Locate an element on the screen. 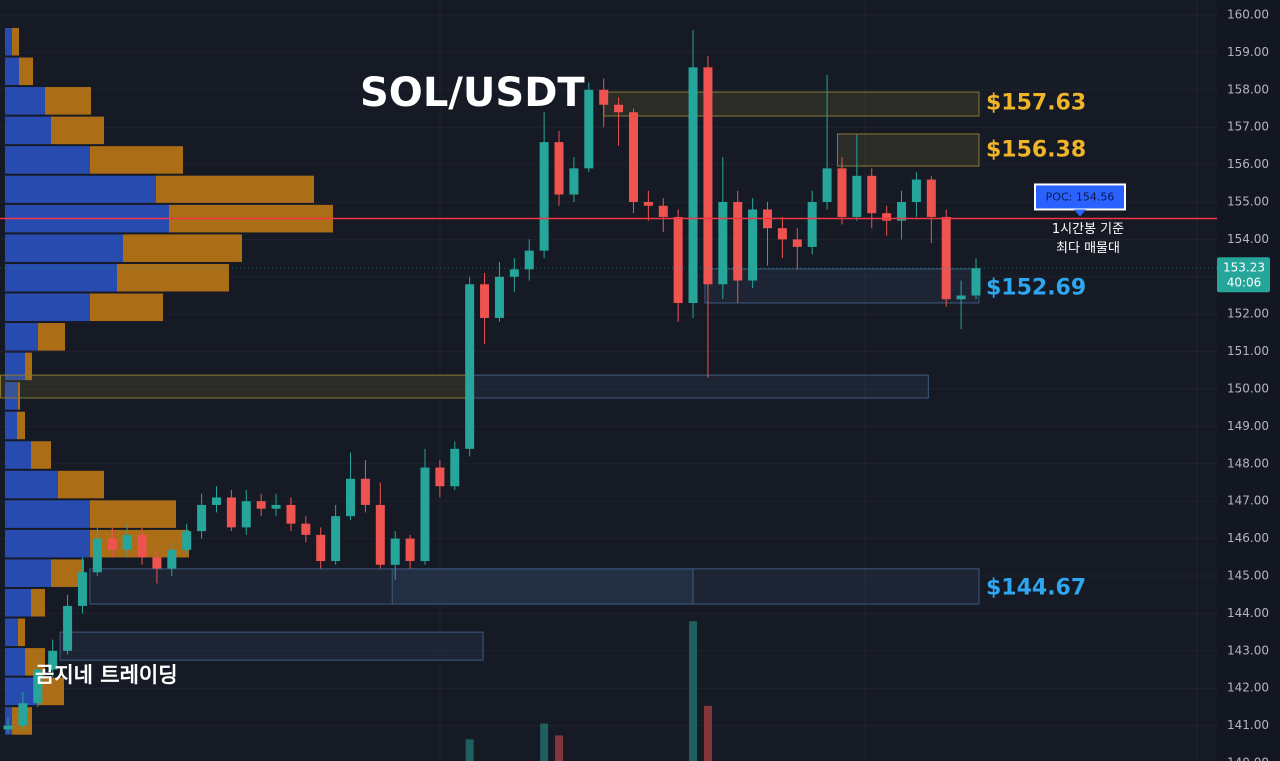  poc-pointer is located at coordinates (1080, 213).